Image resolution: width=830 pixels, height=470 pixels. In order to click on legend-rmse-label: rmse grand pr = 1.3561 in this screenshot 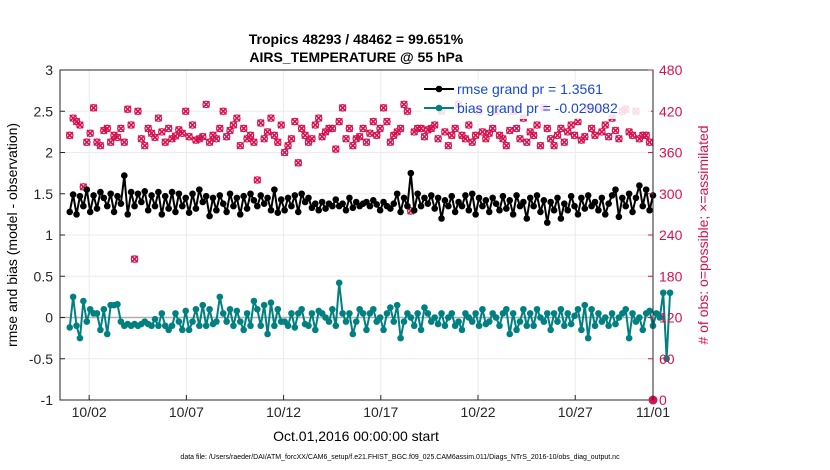, I will do `click(530, 89)`.